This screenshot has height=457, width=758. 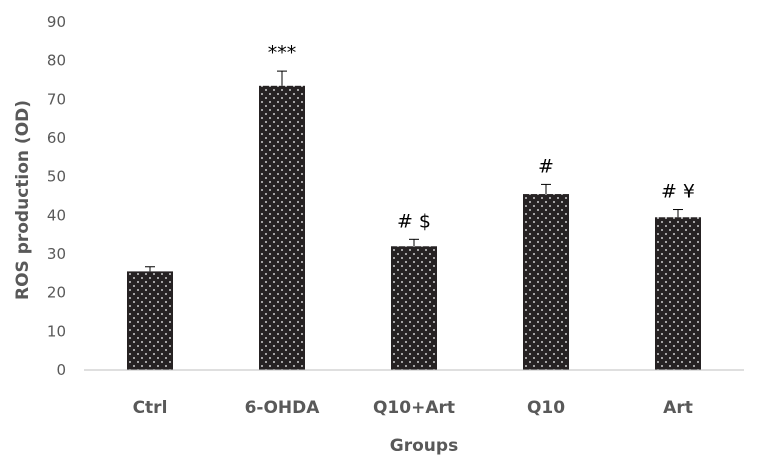 I want to click on y-tick-label: 50, so click(x=56, y=177).